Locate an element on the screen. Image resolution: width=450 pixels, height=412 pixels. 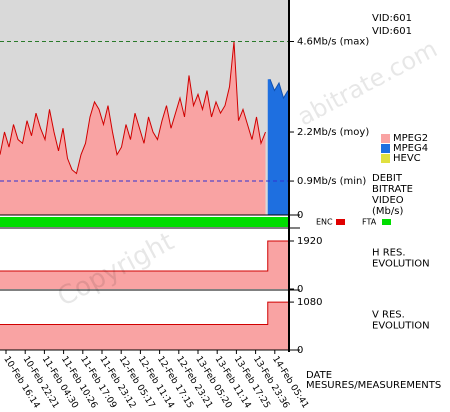
legend-label: HEVC is located at coordinates (407, 158).